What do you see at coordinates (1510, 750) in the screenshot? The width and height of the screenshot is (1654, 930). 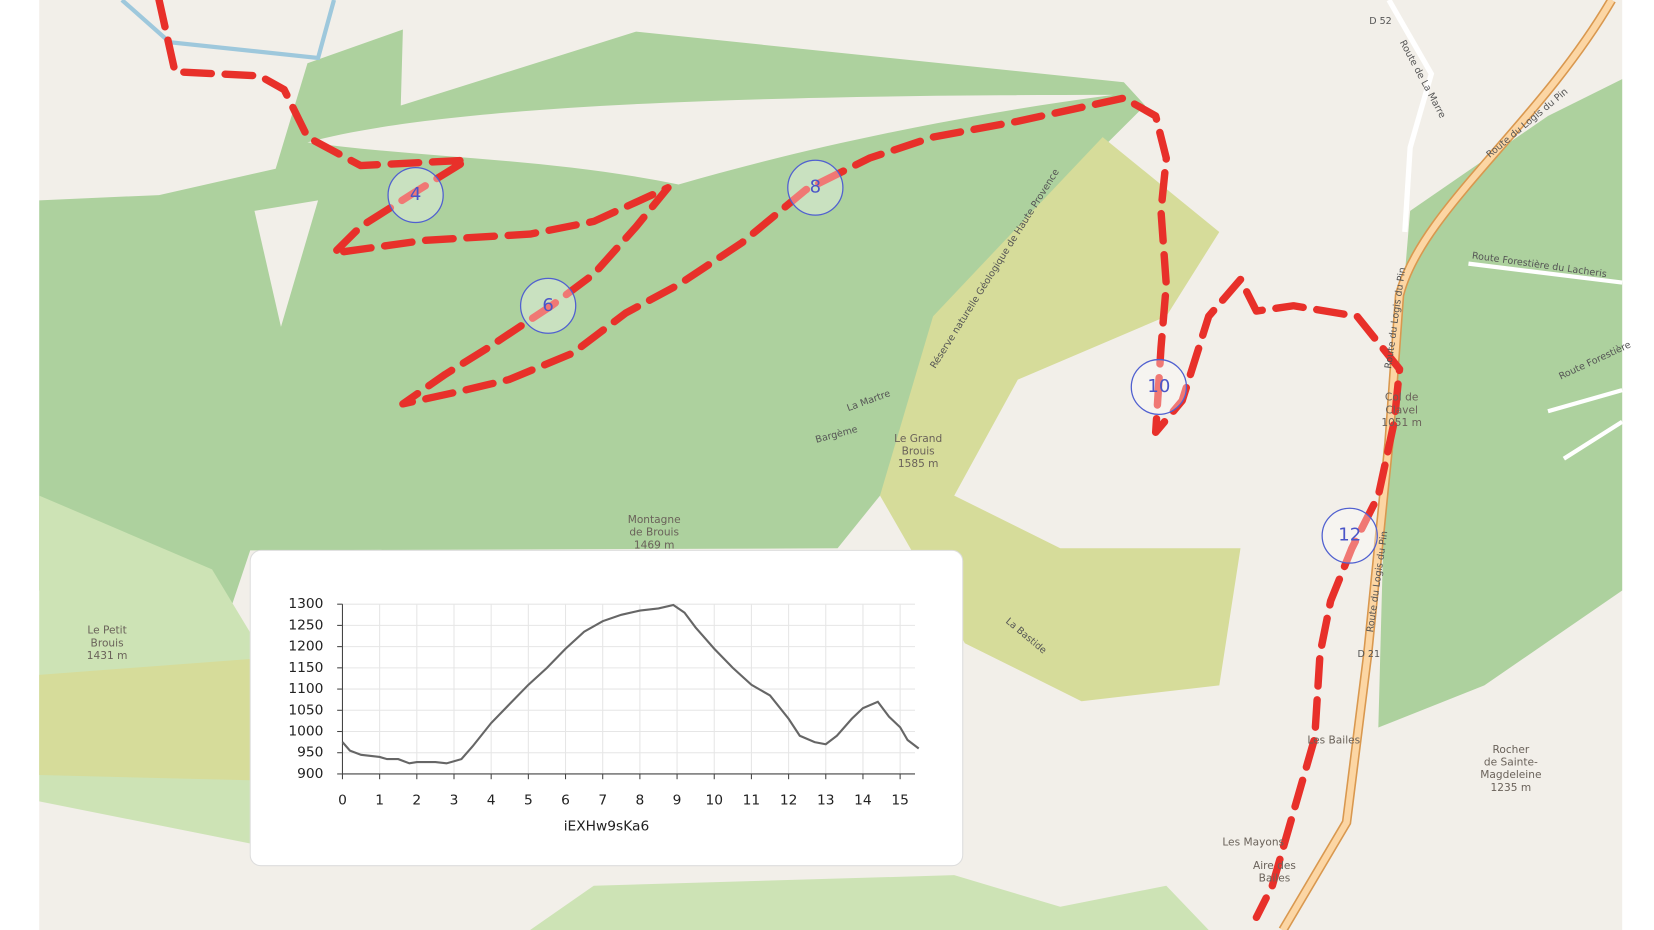 I see `peak-label: Rocher` at bounding box center [1510, 750].